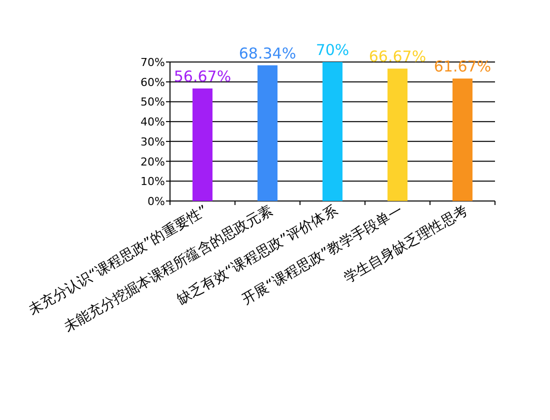 This screenshot has width=550, height=420. Describe the element at coordinates (267, 53) in the screenshot. I see `data-label: 68.34%` at that location.